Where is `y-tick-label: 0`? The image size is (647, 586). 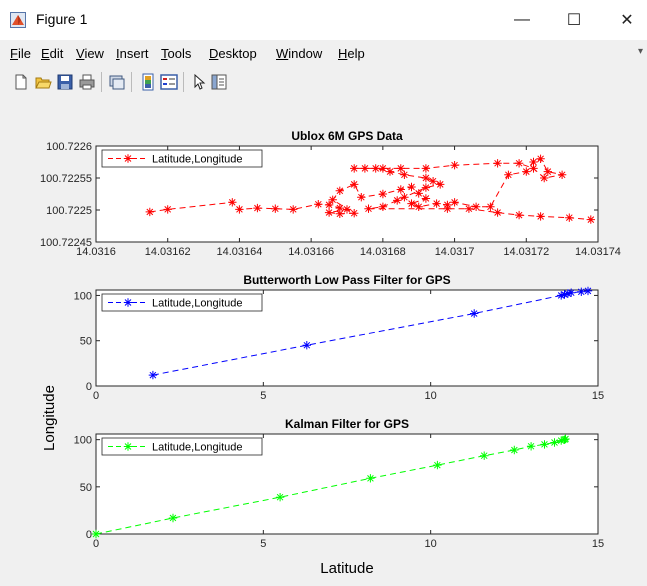 y-tick-label: 0 is located at coordinates (89, 387).